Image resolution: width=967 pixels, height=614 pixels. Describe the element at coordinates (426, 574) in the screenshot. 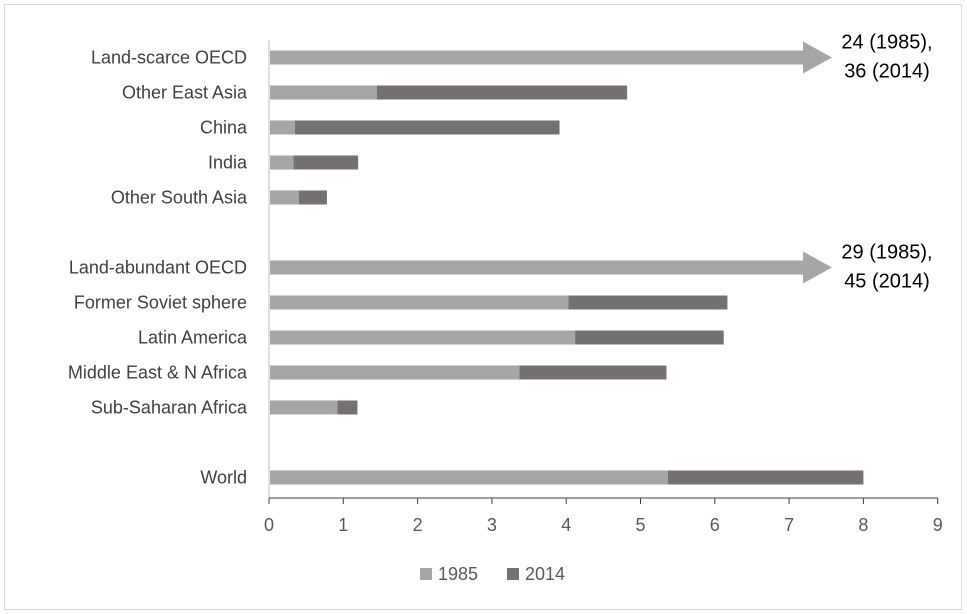

I see `legend-swatch-1985` at that location.